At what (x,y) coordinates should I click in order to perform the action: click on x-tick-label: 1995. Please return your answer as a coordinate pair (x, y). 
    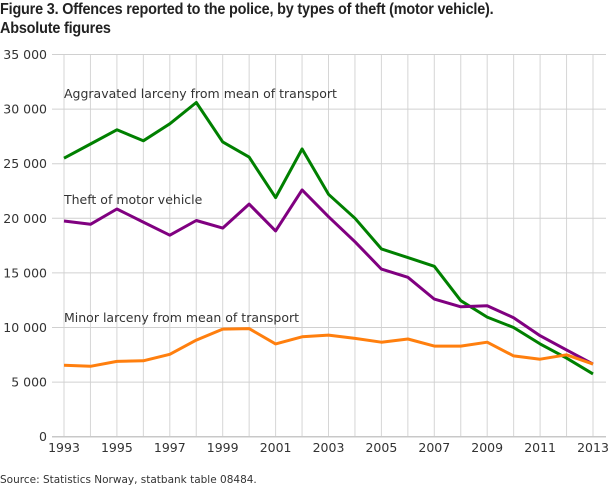
    Looking at the image, I should click on (117, 447).